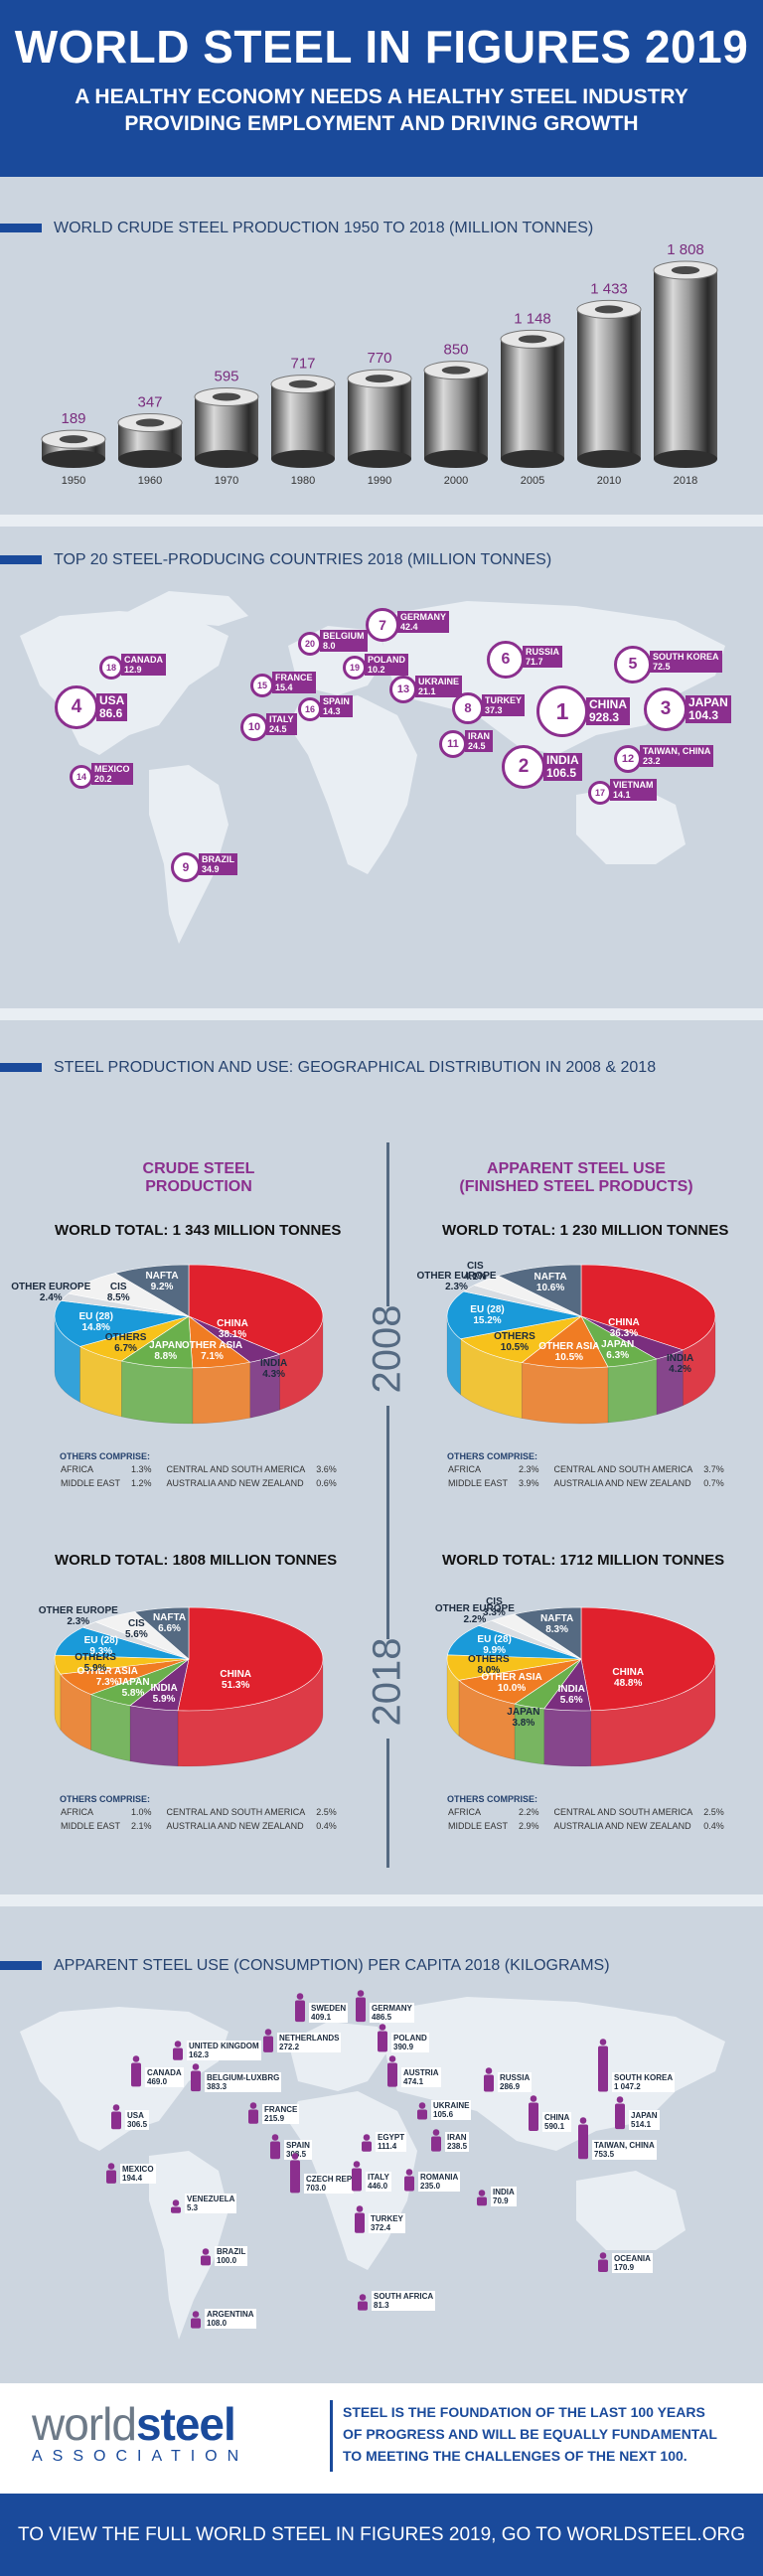 Image resolution: width=763 pixels, height=2576 pixels. What do you see at coordinates (386, 665) in the screenshot?
I see `country-label: POLAND 10.2` at bounding box center [386, 665].